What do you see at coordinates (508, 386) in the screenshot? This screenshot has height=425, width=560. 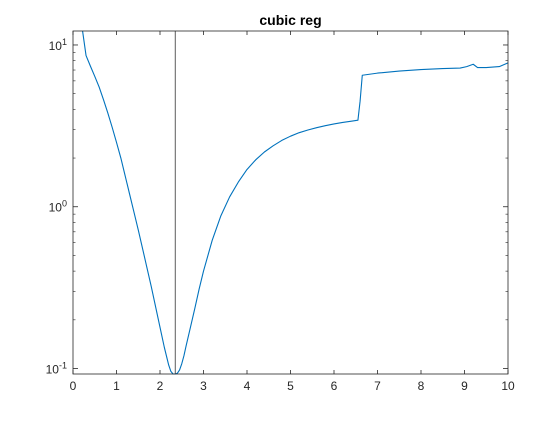 I see `x-tick-label: 10` at bounding box center [508, 386].